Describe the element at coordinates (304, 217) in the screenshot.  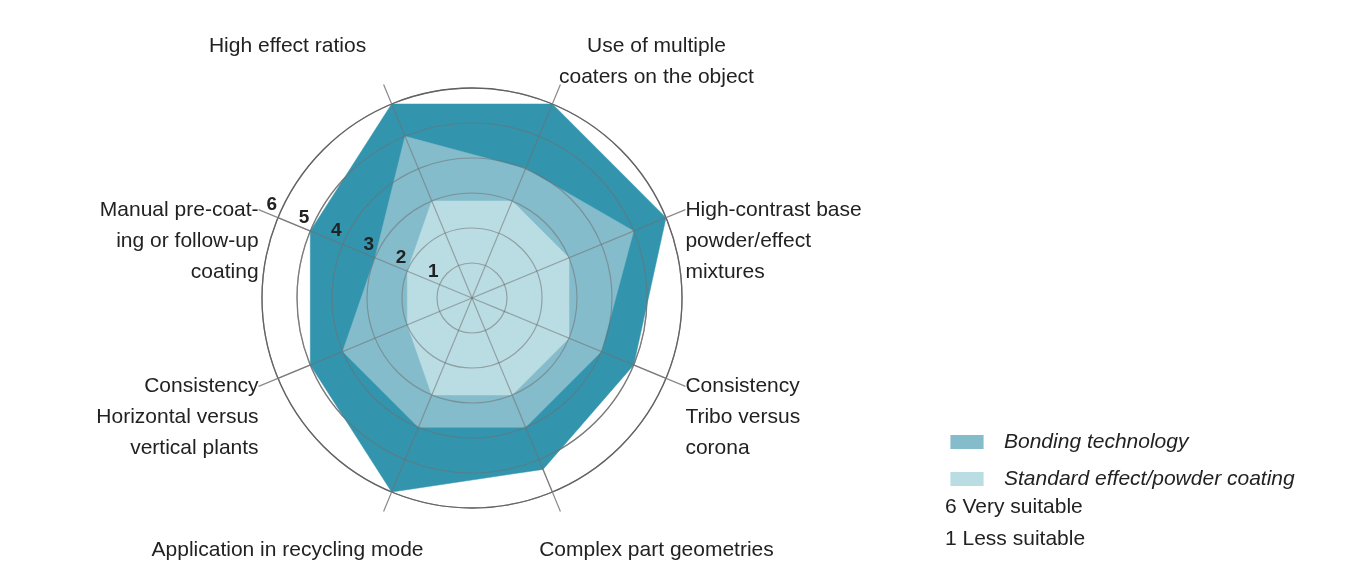
I see `y-tick-label: 5` at that location.